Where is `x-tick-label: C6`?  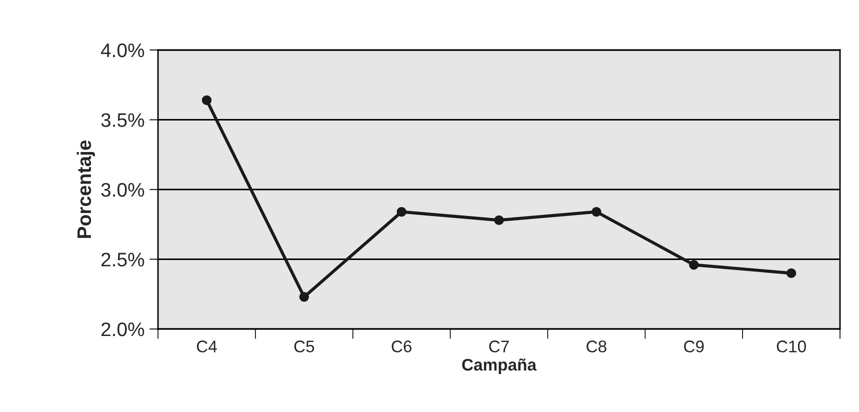 x-tick-label: C6 is located at coordinates (402, 346).